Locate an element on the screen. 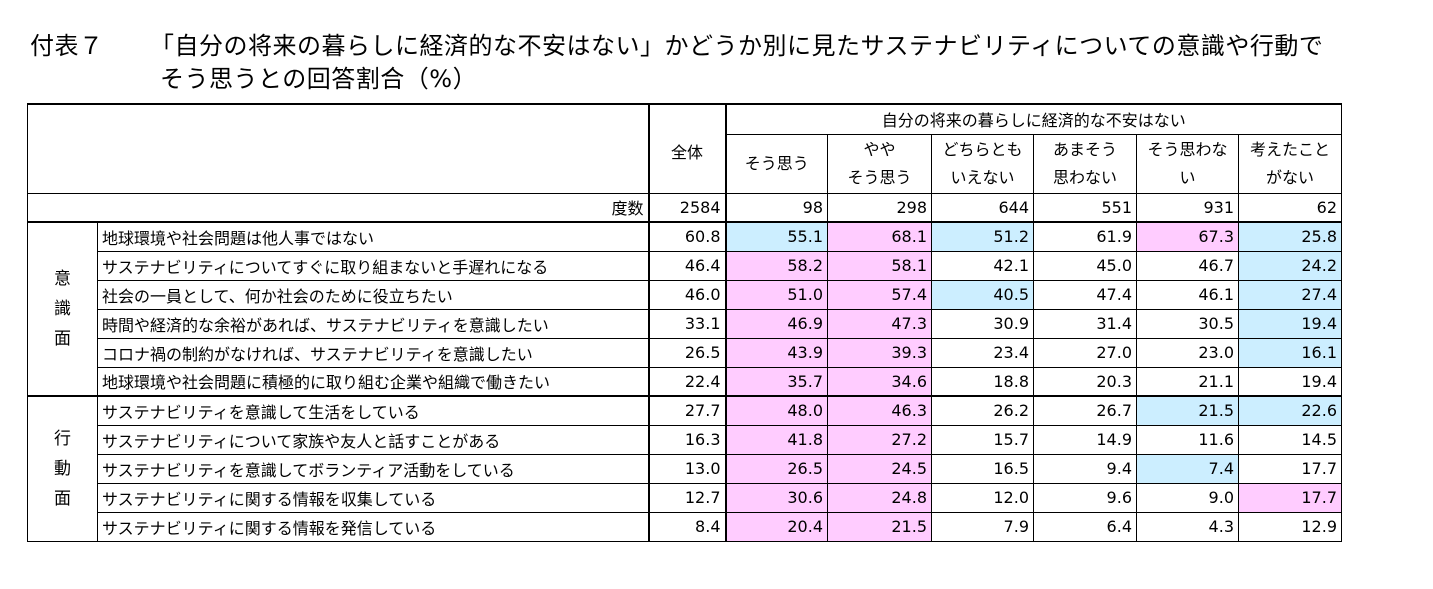 This screenshot has width=1433, height=589. row-value: 51.0 is located at coordinates (776, 294).